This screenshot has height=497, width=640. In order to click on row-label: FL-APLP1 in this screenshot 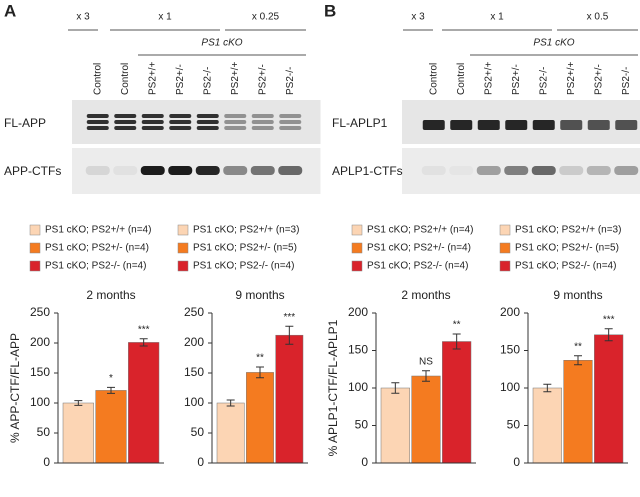, I will do `click(360, 123)`.